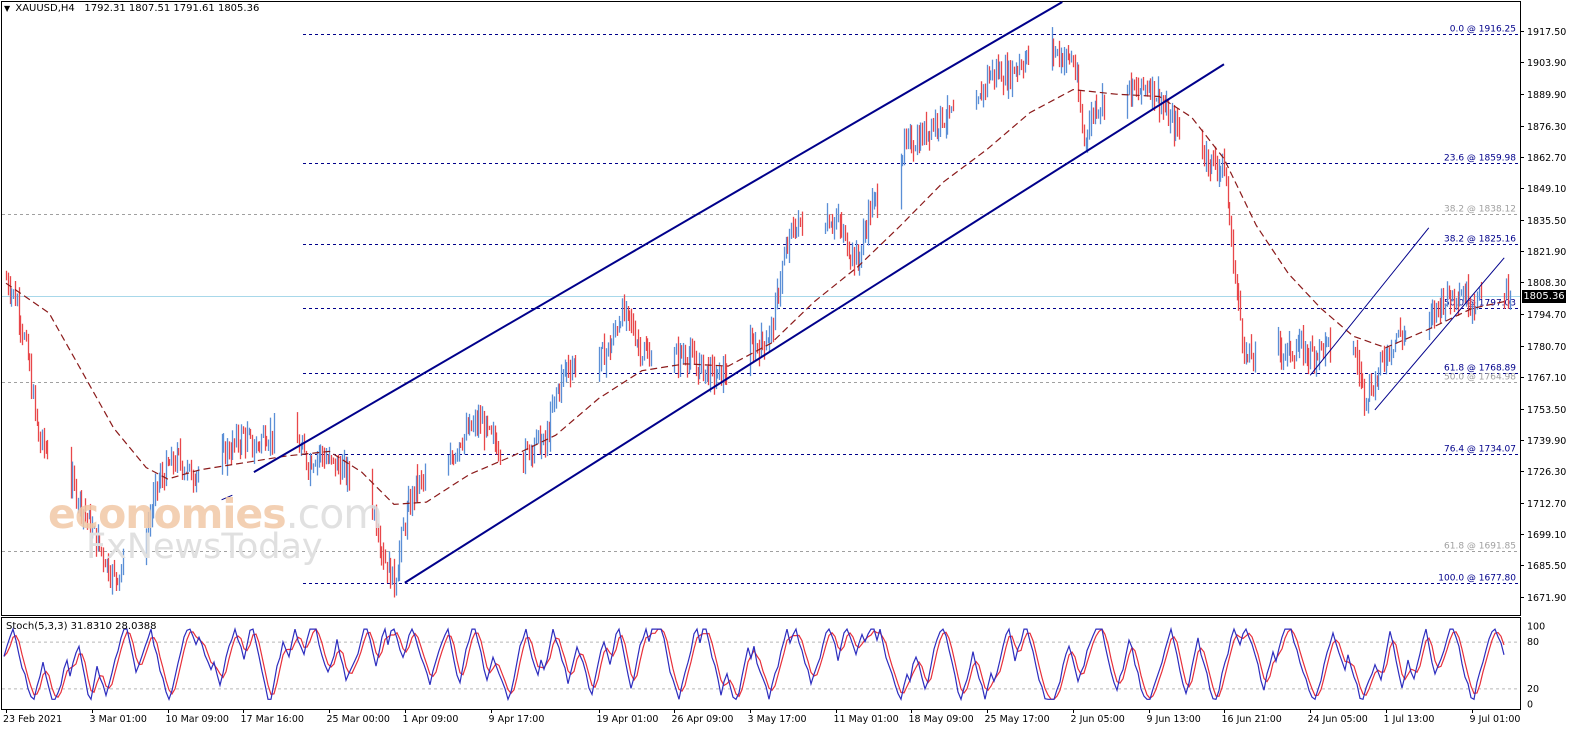  I want to click on time-tick-label: 9 Apr 17:00, so click(517, 719).